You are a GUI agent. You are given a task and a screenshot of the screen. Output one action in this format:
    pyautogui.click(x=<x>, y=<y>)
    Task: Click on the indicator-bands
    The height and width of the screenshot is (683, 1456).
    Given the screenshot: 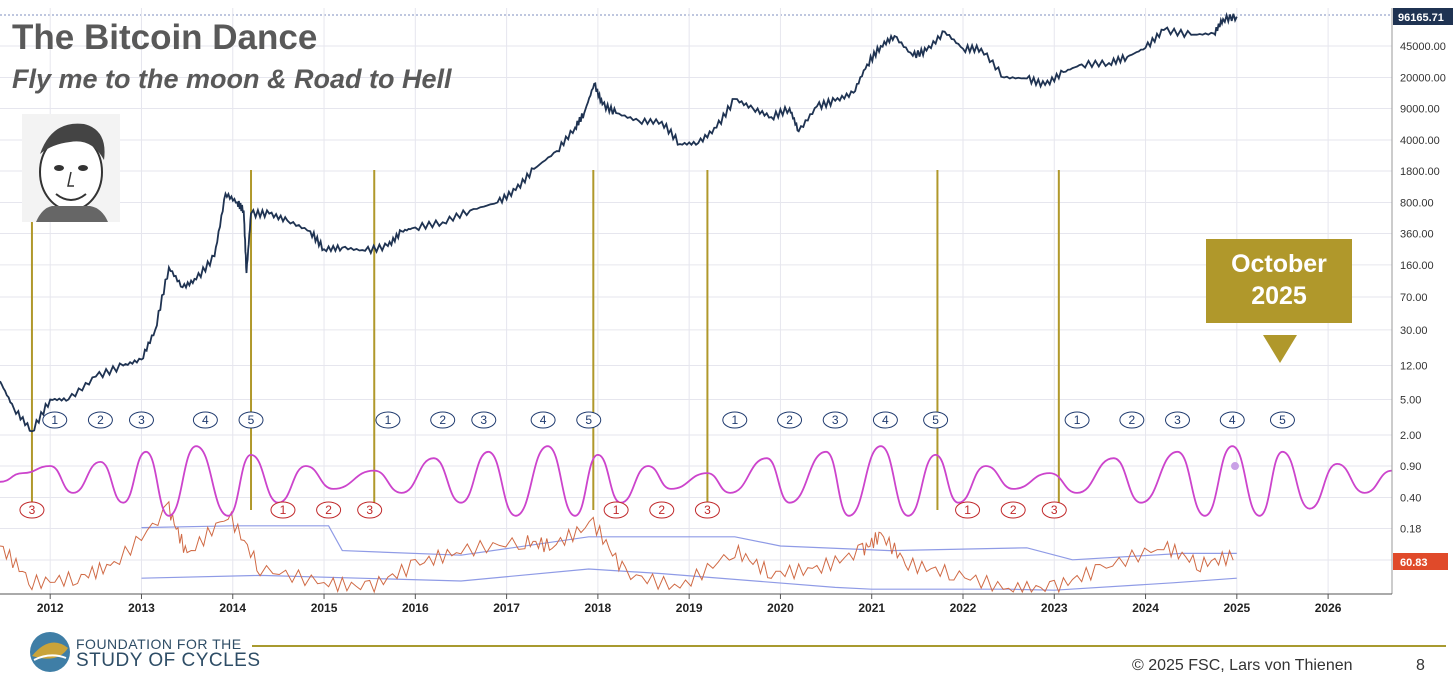 What is the action you would take?
    pyautogui.click(x=618, y=547)
    